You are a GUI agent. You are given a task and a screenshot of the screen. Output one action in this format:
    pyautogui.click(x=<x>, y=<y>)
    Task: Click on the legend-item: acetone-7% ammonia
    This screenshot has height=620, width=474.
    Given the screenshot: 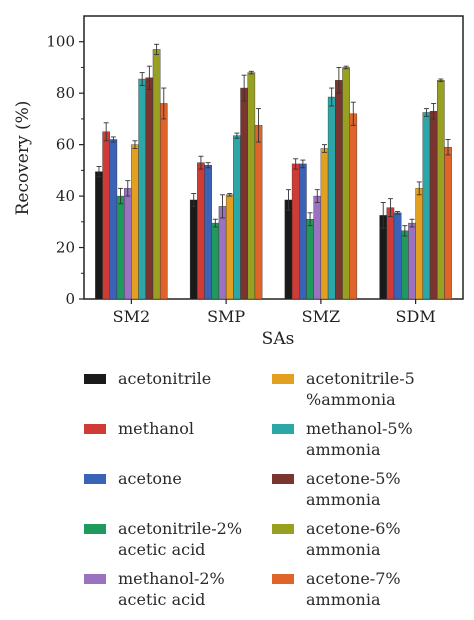 What is the action you would take?
    pyautogui.click(x=336, y=589)
    